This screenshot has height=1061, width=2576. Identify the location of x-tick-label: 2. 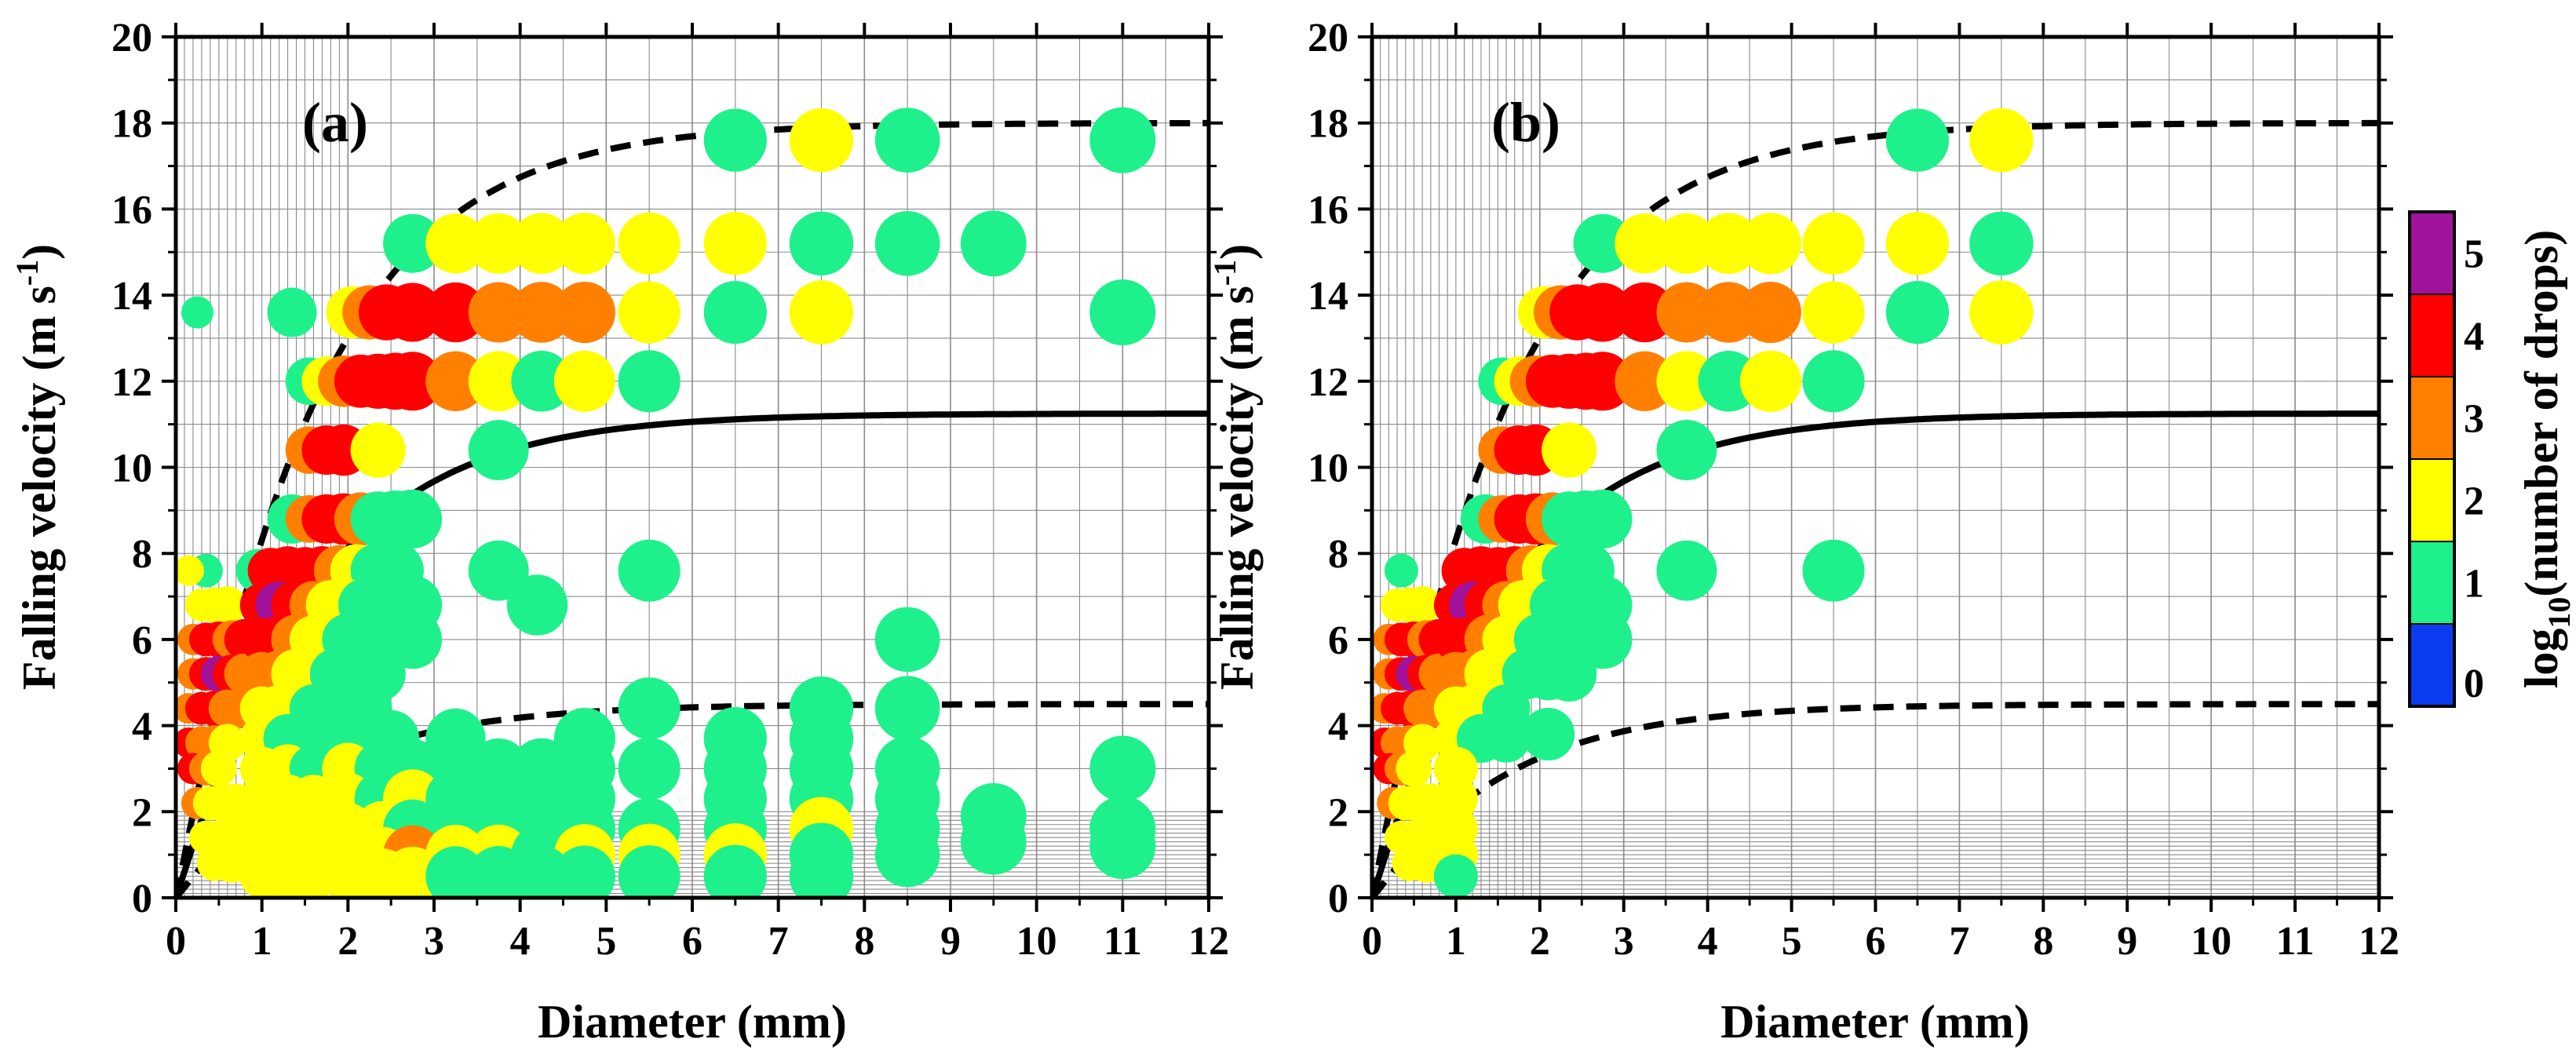
(348, 942).